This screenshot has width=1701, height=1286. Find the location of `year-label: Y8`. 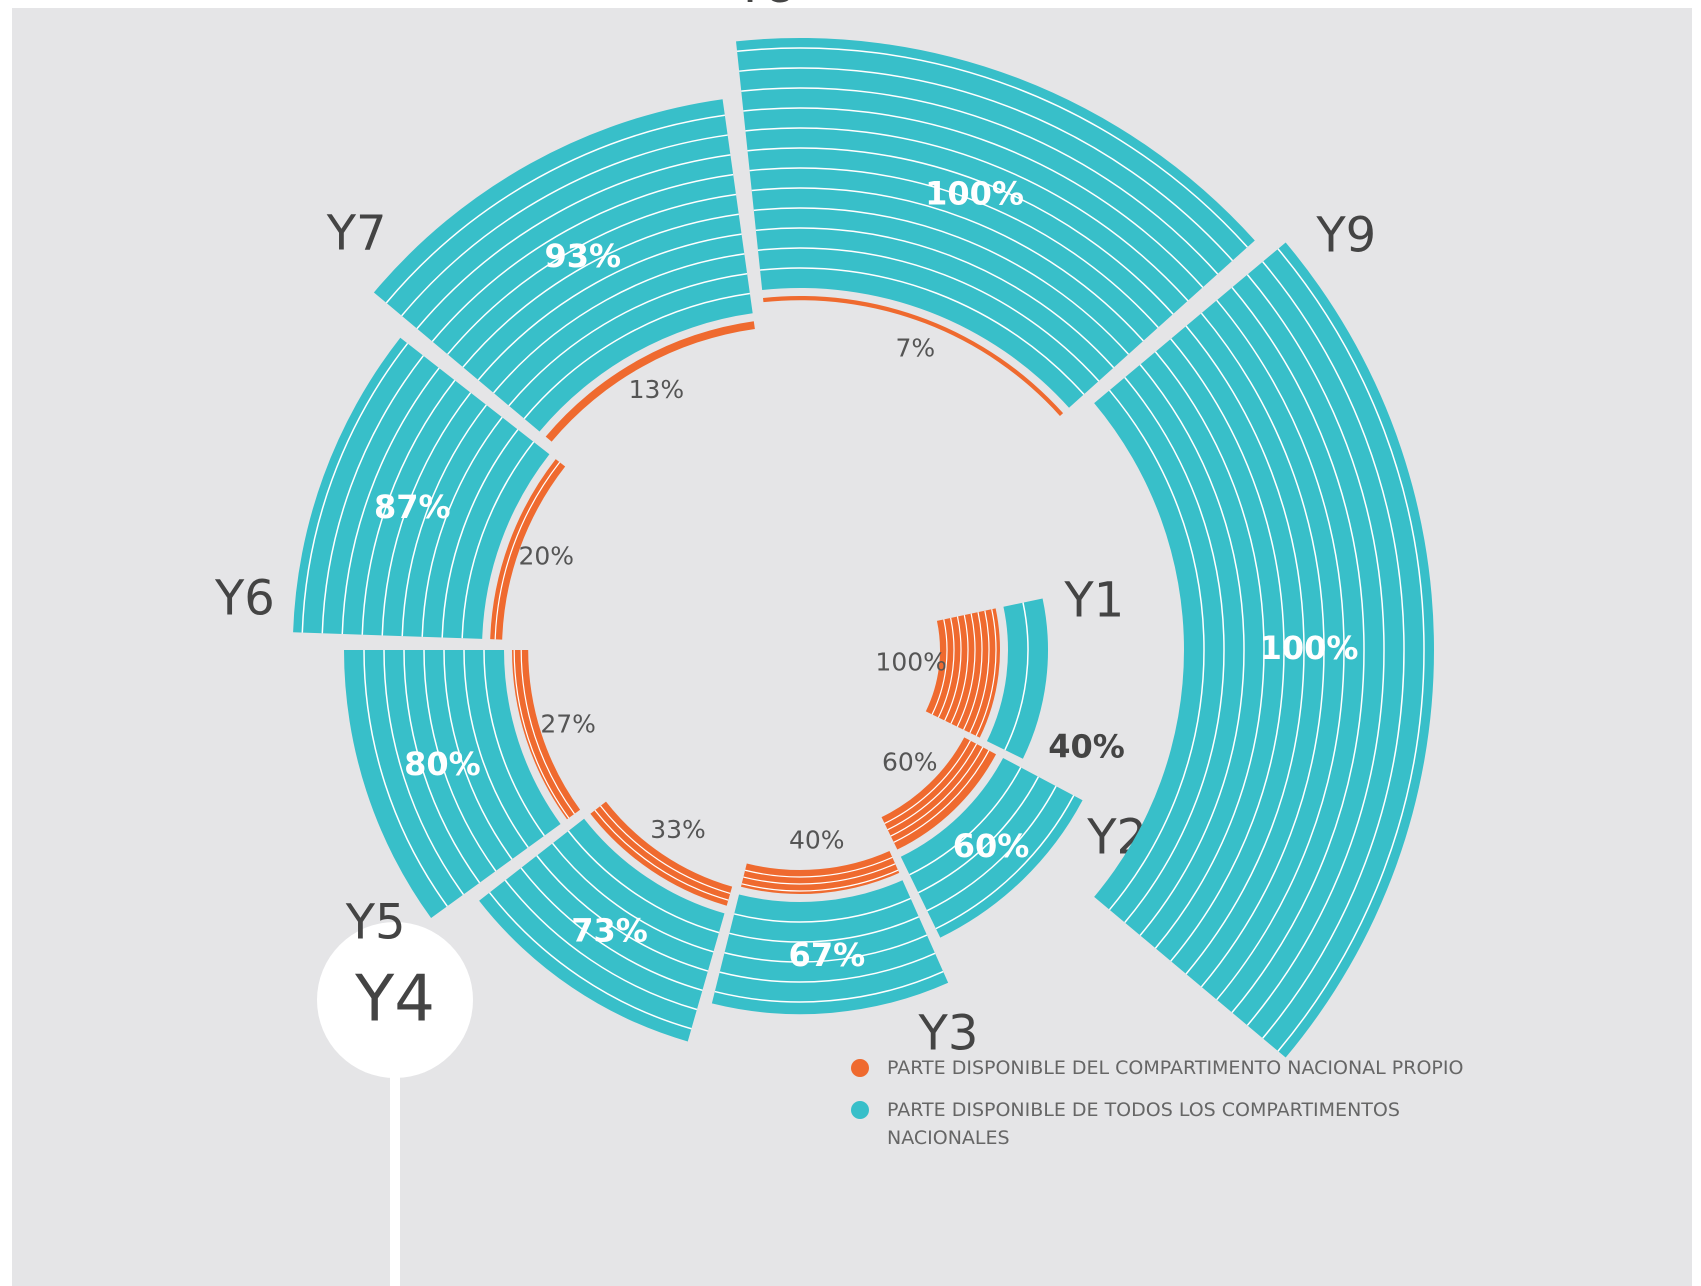

year-label: Y8 is located at coordinates (764, 7).